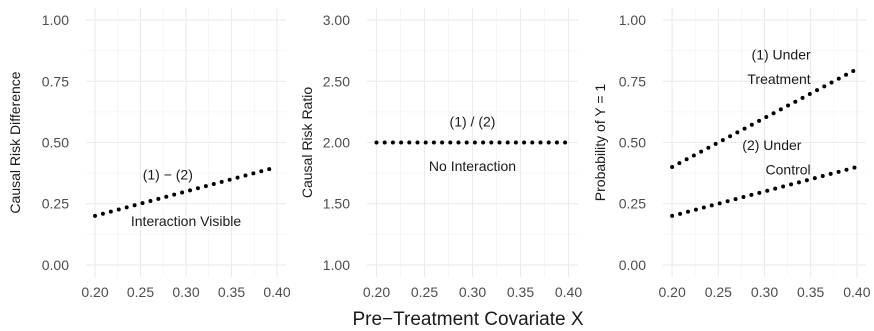 This screenshot has width=874, height=331. I want to click on y-axis-label: Causal Risk Ratio, so click(307, 142).